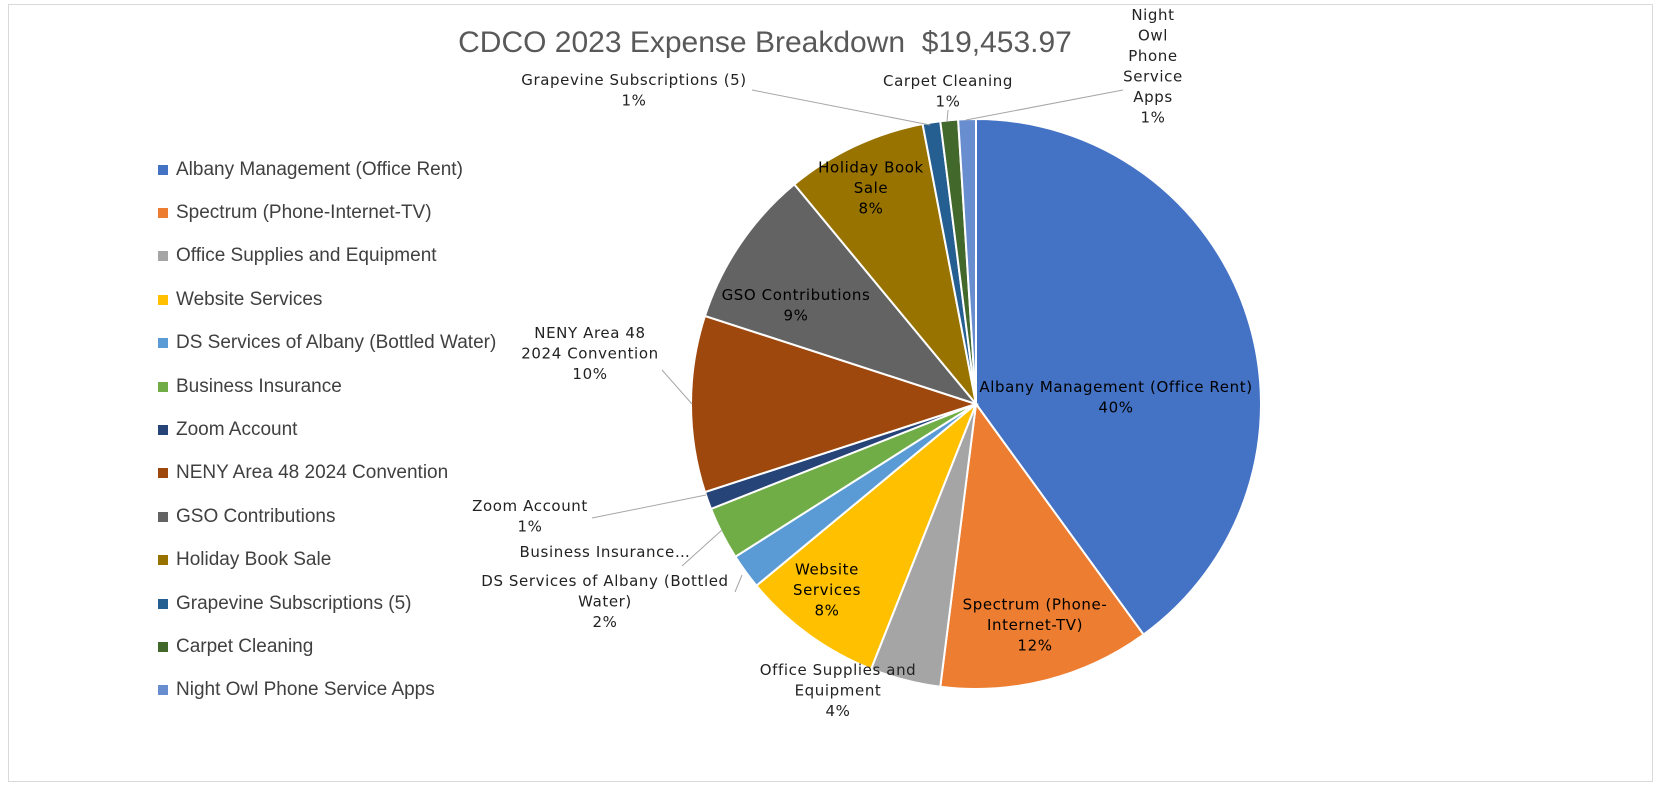 The width and height of the screenshot is (1659, 786). I want to click on legend-item: Zoom Account, so click(327, 429).